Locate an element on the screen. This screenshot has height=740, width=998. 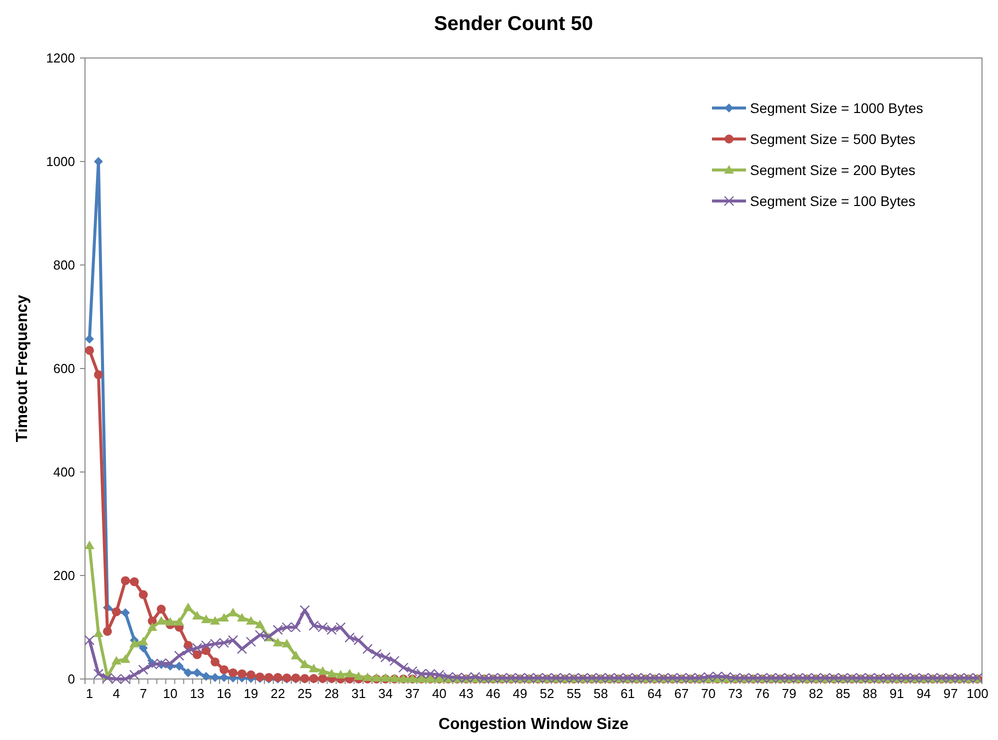
x-tick-label: 37 is located at coordinates (412, 693).